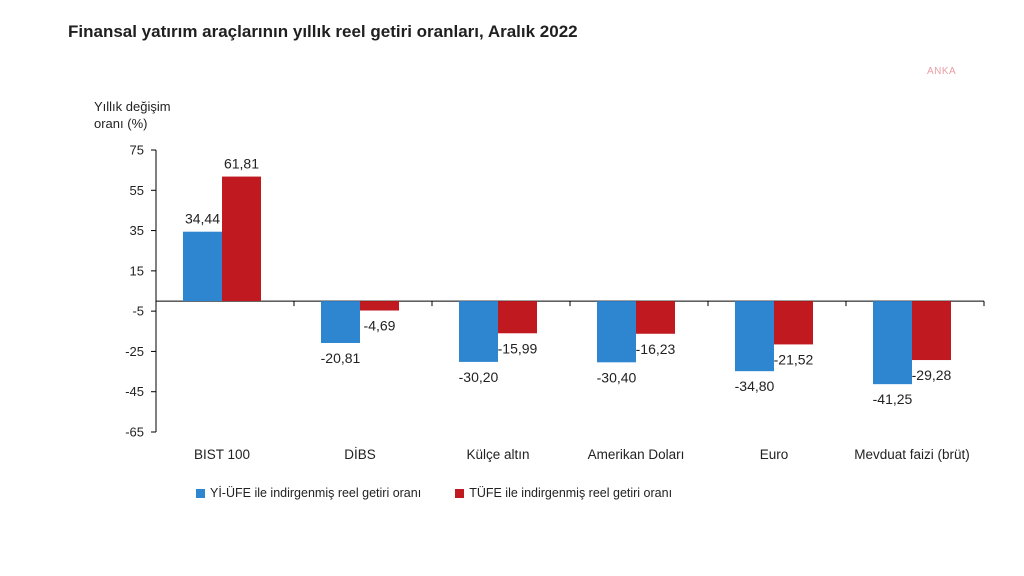  Describe the element at coordinates (132, 106) in the screenshot. I see `y-axis-title-line-1: Yıllık değişim` at that location.